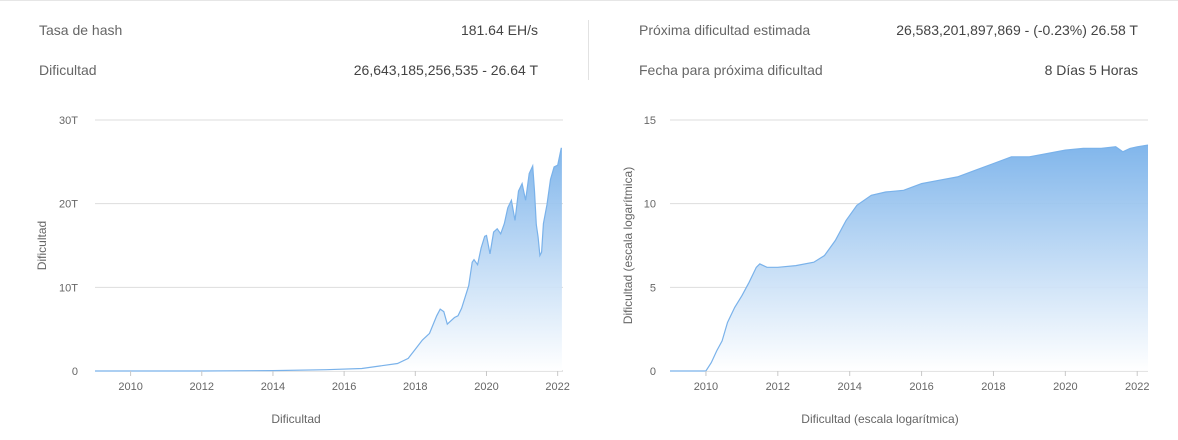  I want to click on difficulty-x-tick: 2020, so click(486, 387).